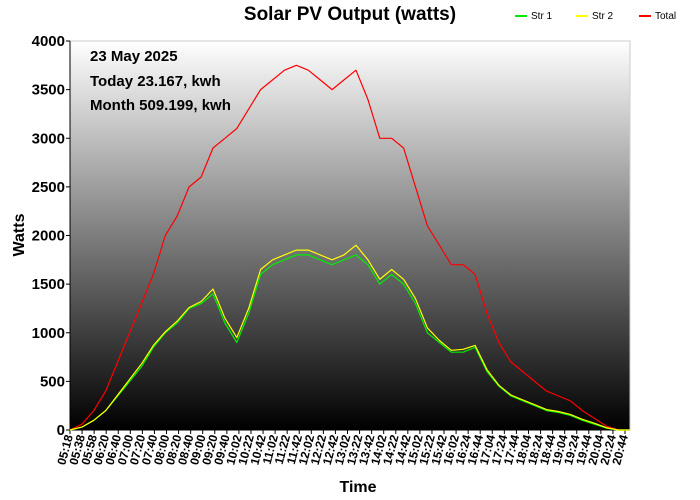  Describe the element at coordinates (48, 90) in the screenshot. I see `y-tick-label: 3500` at that location.